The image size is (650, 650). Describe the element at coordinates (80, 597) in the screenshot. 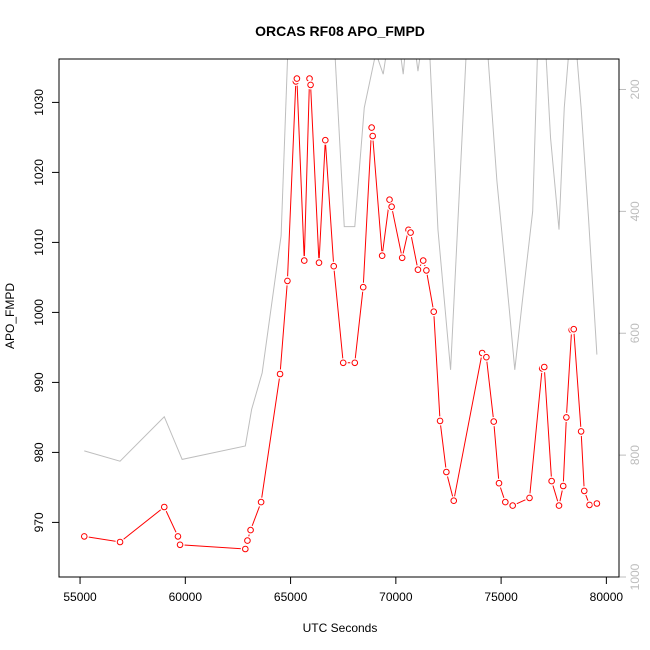

I see `x-tick-label: 55000` at that location.